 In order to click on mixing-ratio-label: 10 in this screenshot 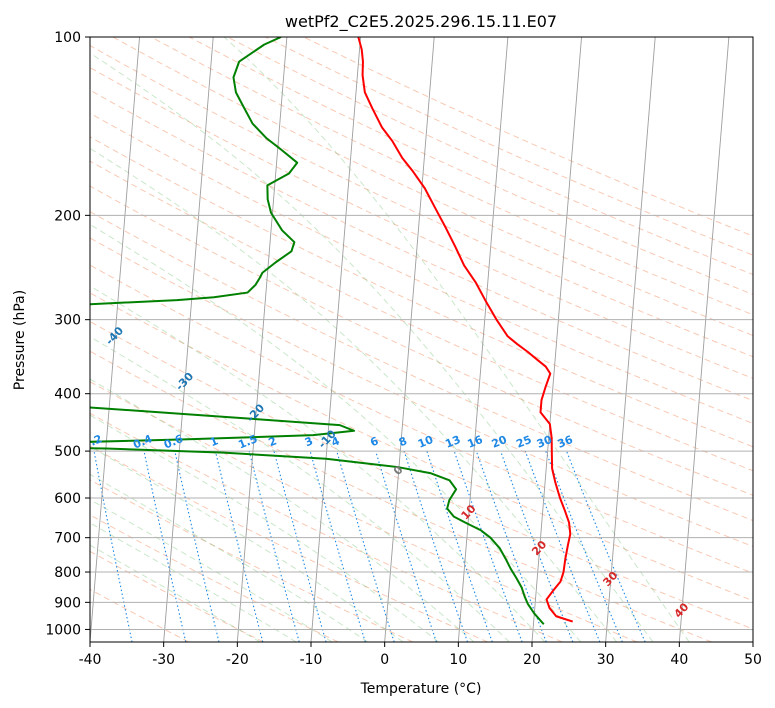, I will do `click(425, 442)`.